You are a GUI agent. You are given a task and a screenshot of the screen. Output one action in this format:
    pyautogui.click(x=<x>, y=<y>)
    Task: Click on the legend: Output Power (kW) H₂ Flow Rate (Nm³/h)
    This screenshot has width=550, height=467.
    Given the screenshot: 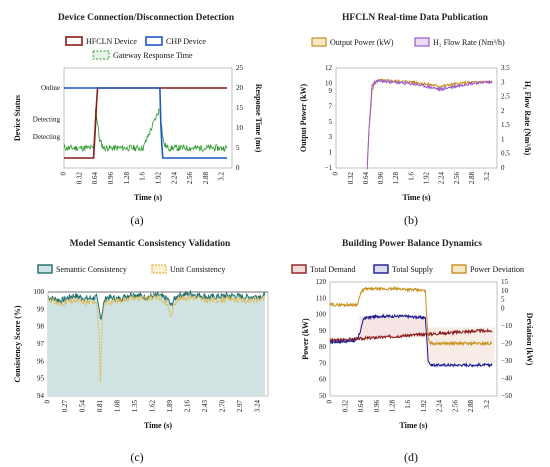 What is the action you would take?
    pyautogui.click(x=408, y=42)
    